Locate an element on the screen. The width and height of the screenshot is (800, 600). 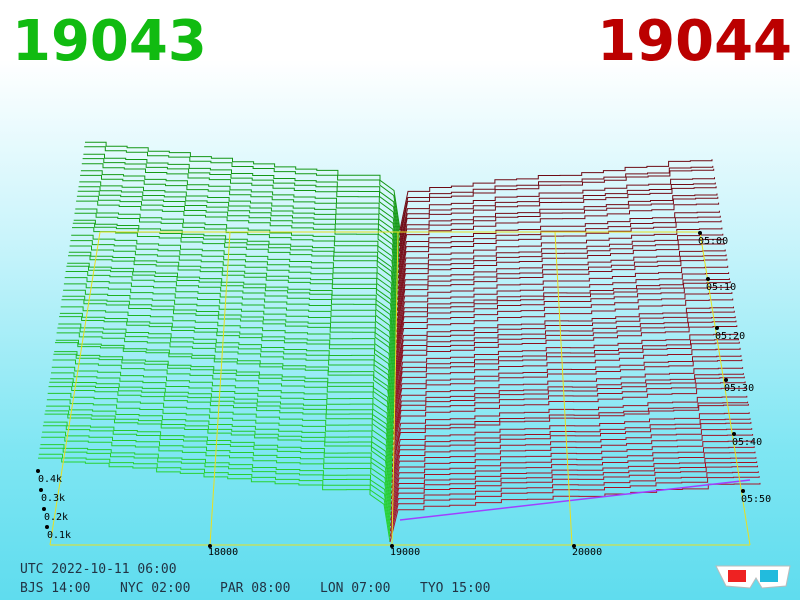
time-label: 05:40 is located at coordinates (747, 442).